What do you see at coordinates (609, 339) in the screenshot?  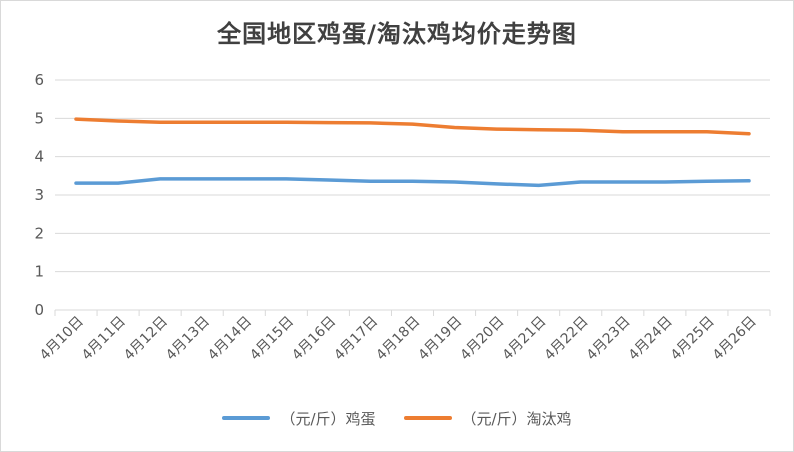 I see `x-tick-label: 4月23日` at bounding box center [609, 339].